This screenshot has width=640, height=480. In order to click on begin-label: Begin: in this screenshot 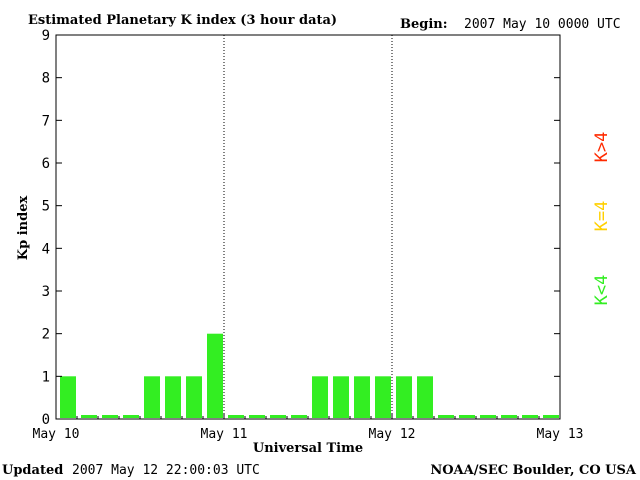, I will do `click(424, 24)`.